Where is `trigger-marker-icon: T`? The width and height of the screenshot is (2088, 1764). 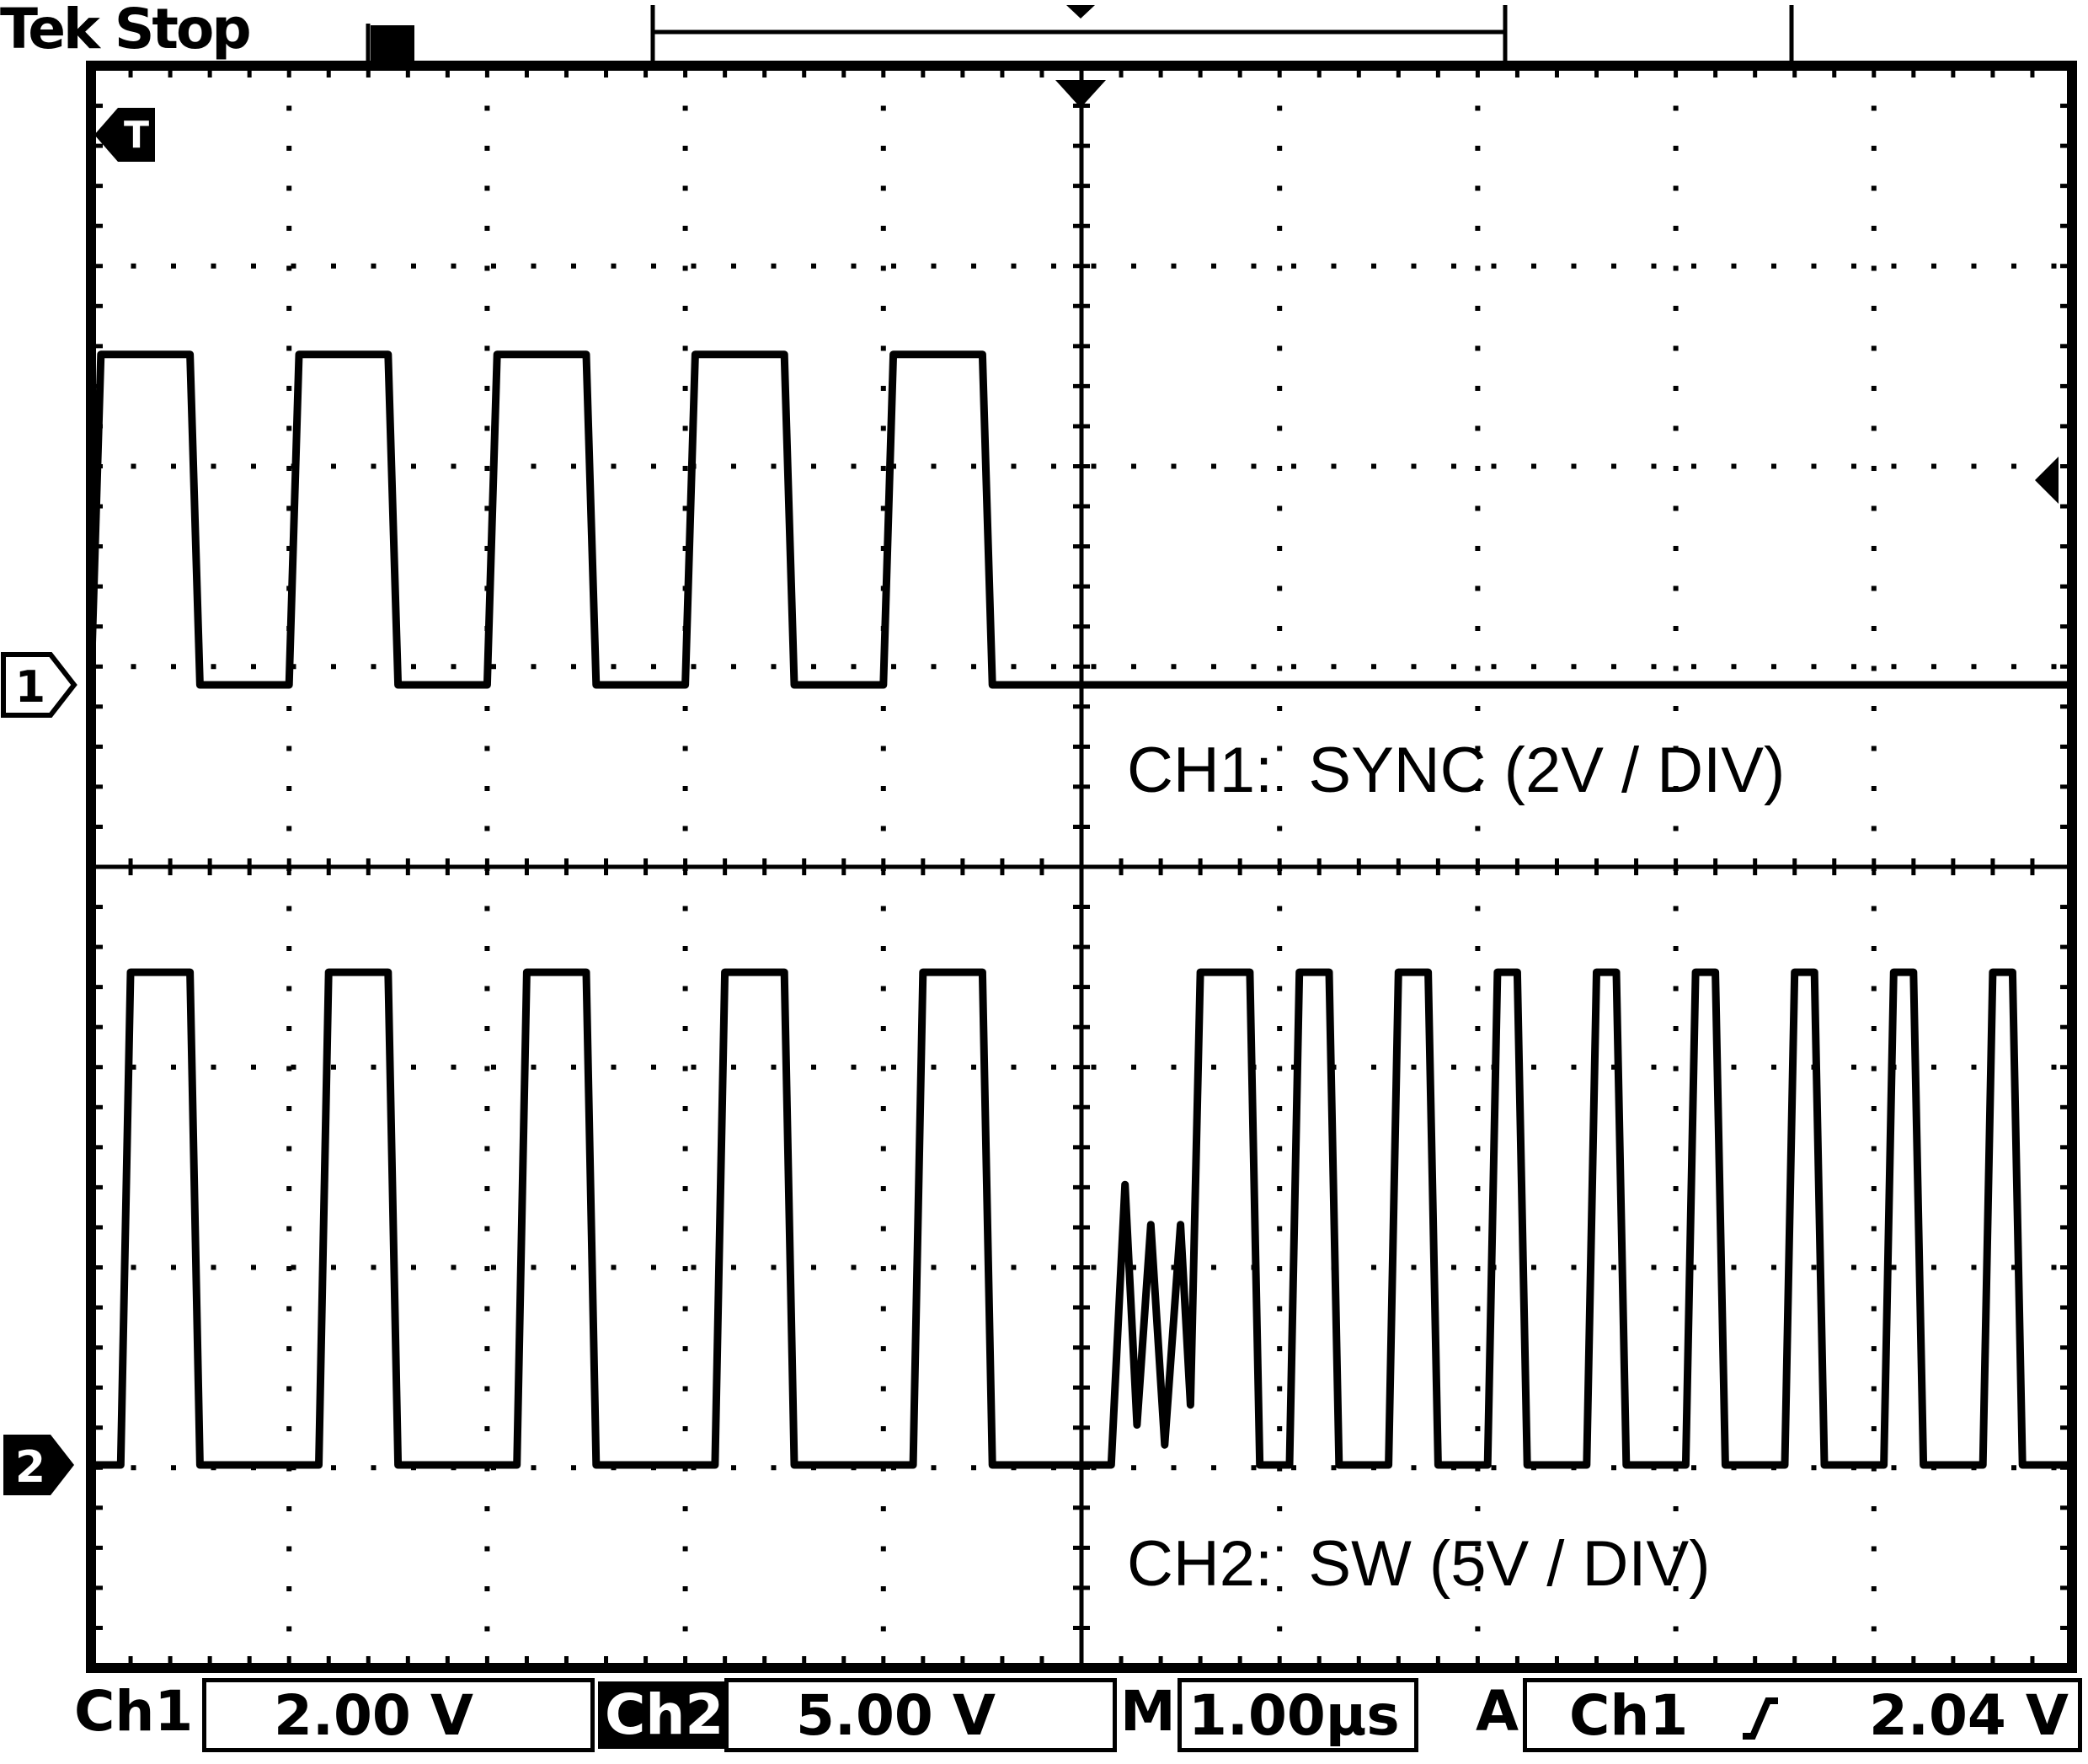 trigger-marker-icon: T is located at coordinates (124, 135).